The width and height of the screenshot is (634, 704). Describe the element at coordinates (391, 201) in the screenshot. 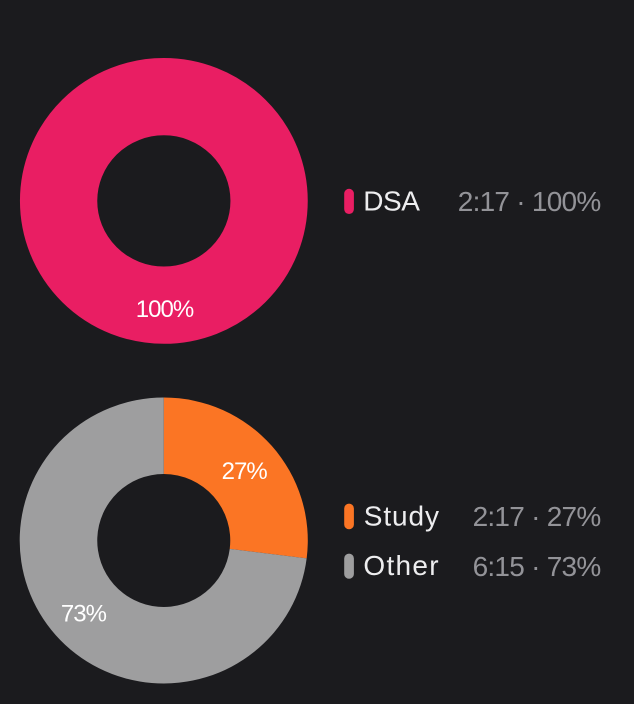

I see `svg-text: DSA` at that location.